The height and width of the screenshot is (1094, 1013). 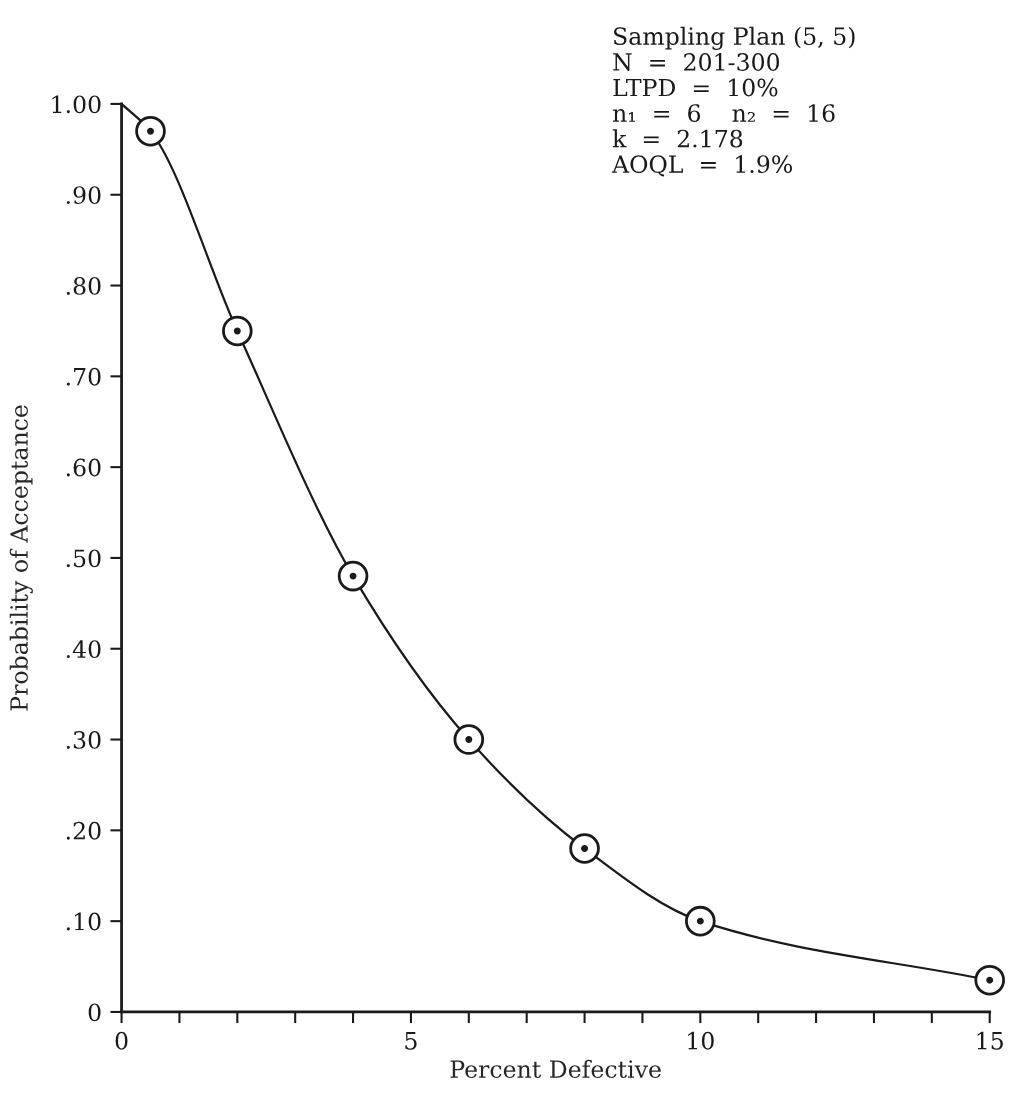 I want to click on y-axis-title: Probability of Acceptance, so click(x=21, y=558).